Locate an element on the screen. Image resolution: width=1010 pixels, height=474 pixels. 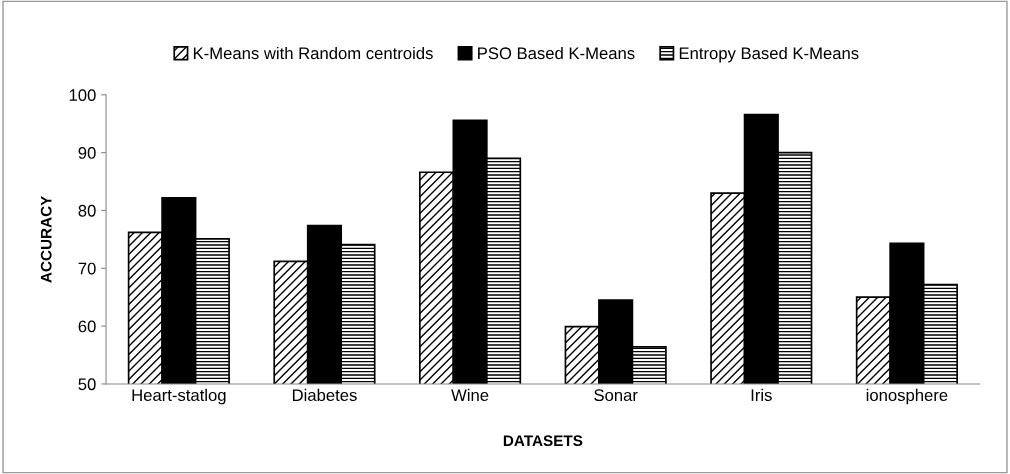
y-tick-label: 50 is located at coordinates (87, 384).